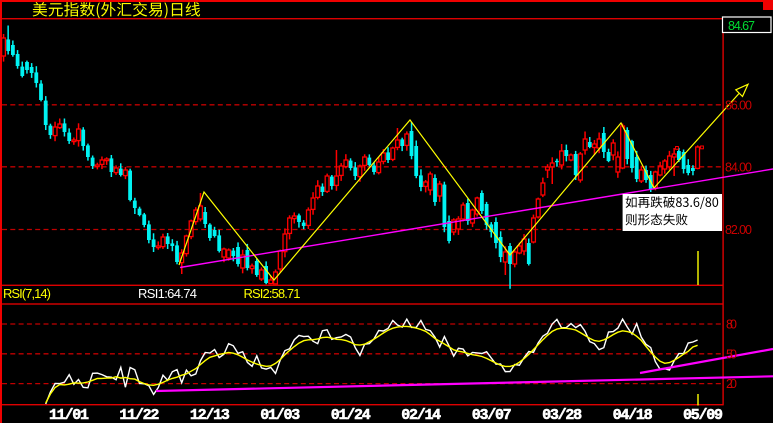 Image resolution: width=773 pixels, height=423 pixels. Describe the element at coordinates (562, 415) in the screenshot. I see `svg-text: 03/28` at that location.